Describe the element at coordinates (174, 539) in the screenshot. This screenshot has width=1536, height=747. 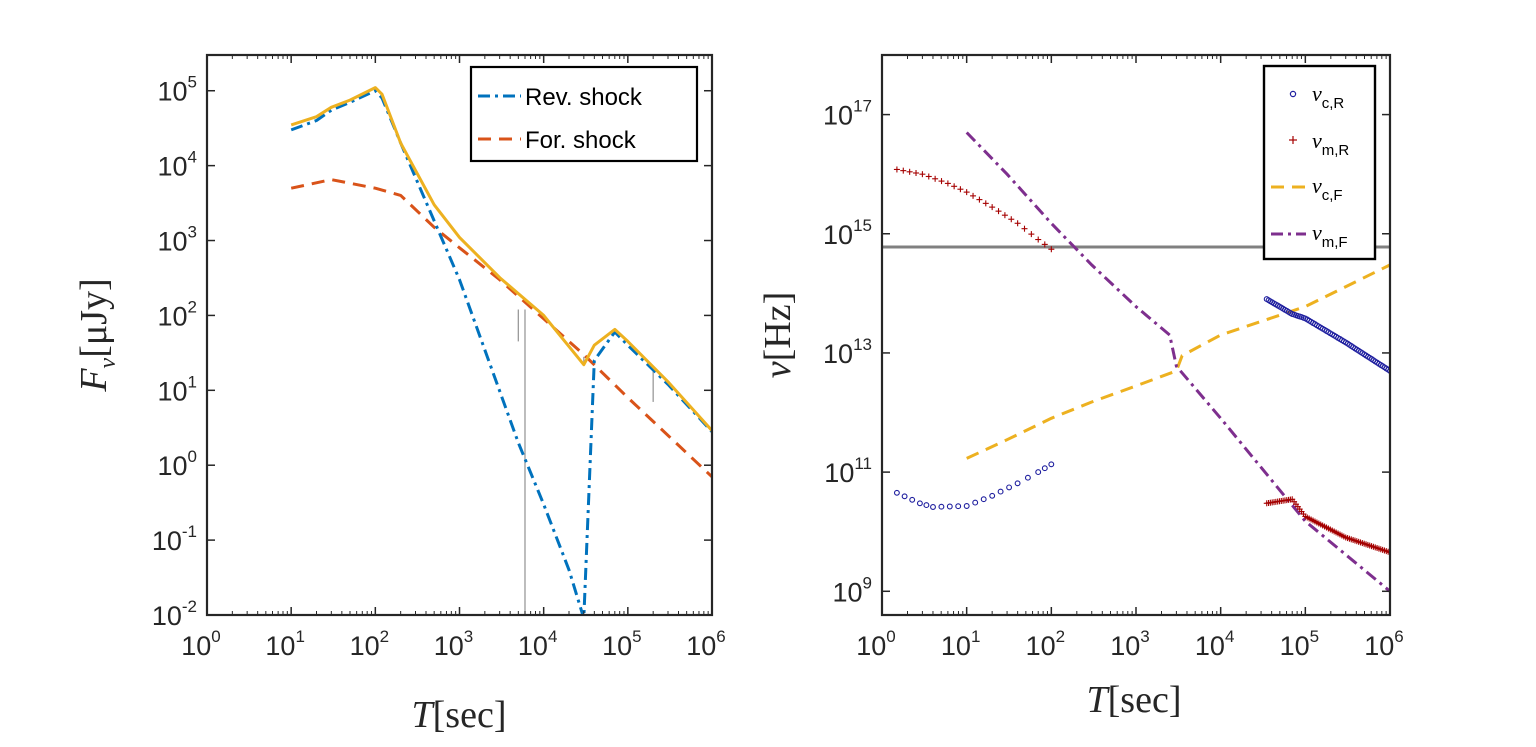
I see `flux-y-tick-label: 10⁻¹` at that location.